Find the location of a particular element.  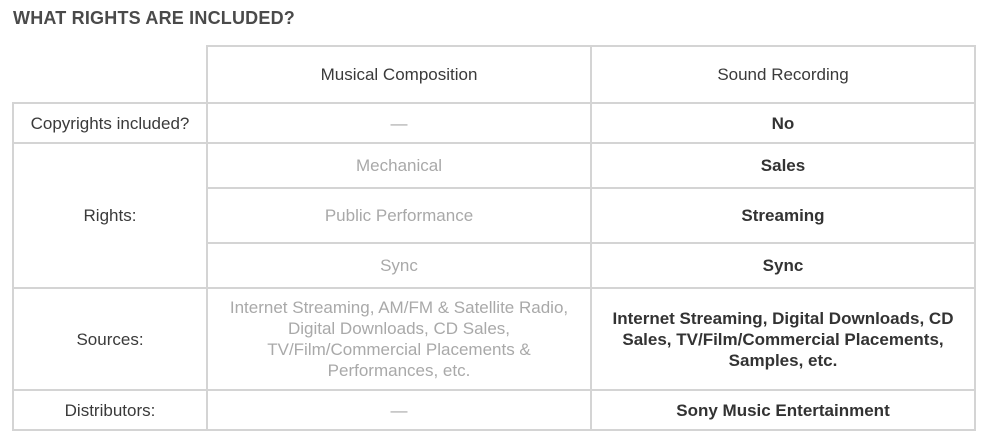

table-row-rights-sync: Sync Sync is located at coordinates (494, 265).